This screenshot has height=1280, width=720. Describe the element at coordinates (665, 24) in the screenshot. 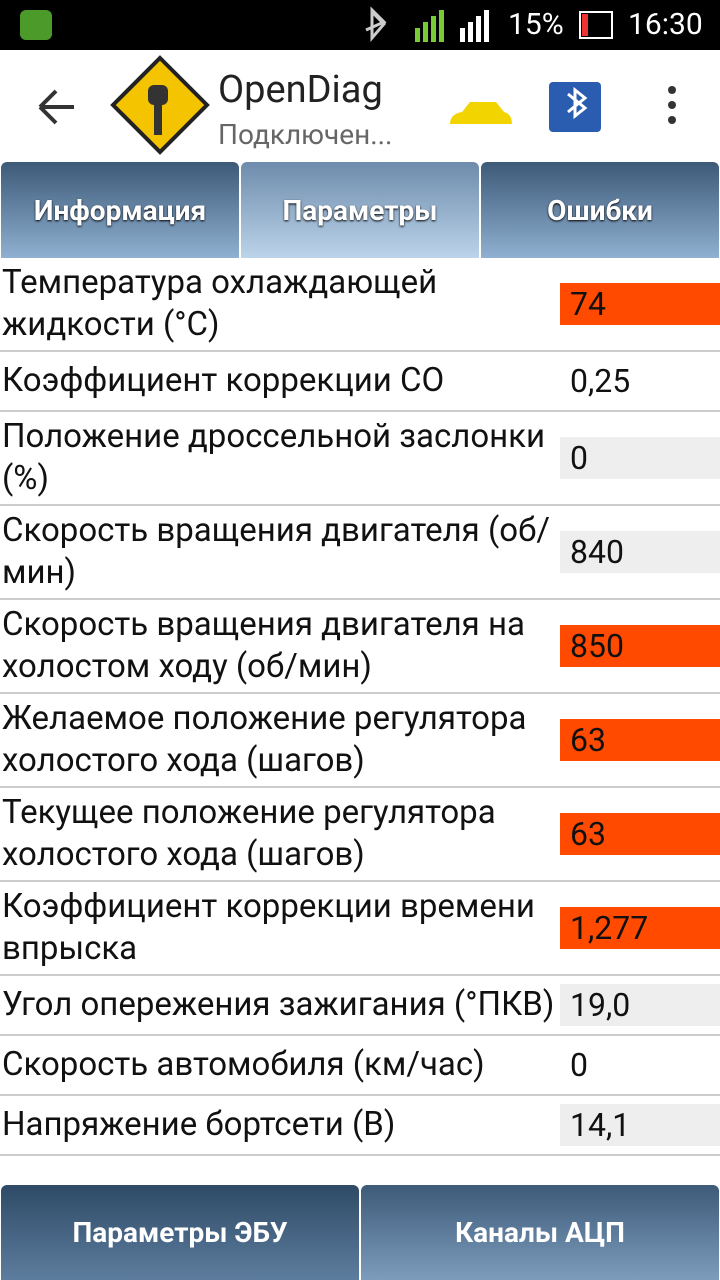

I see `clock: 16:30` at that location.